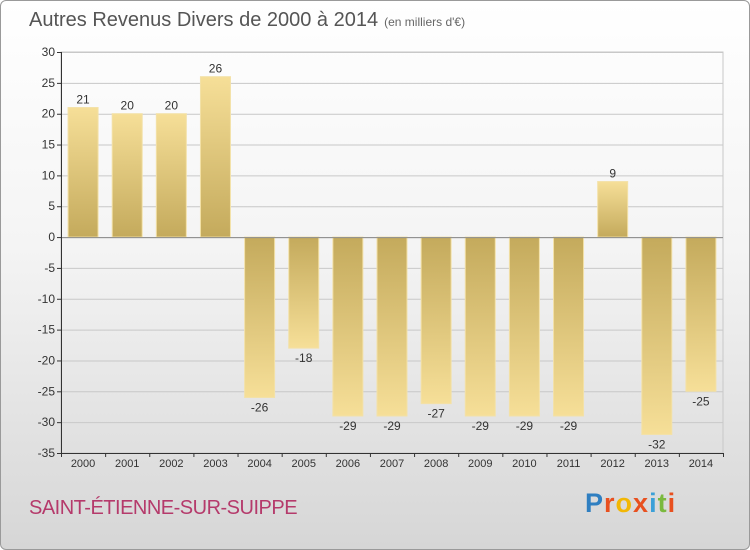 This screenshot has height=550, width=750. Describe the element at coordinates (260, 407) in the screenshot. I see `data-label: -26` at that location.